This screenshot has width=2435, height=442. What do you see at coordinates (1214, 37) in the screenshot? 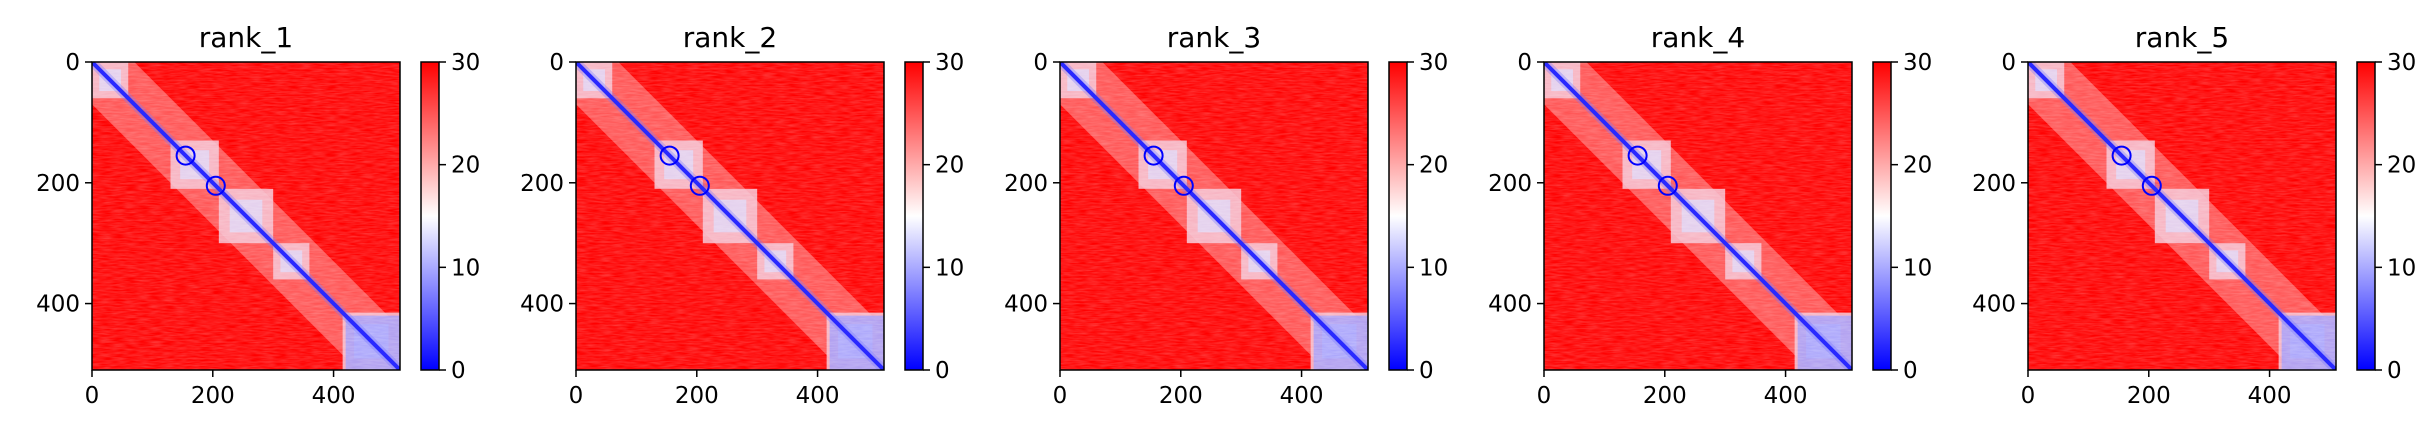
I see `panel-title: rank_3` at bounding box center [1214, 37].